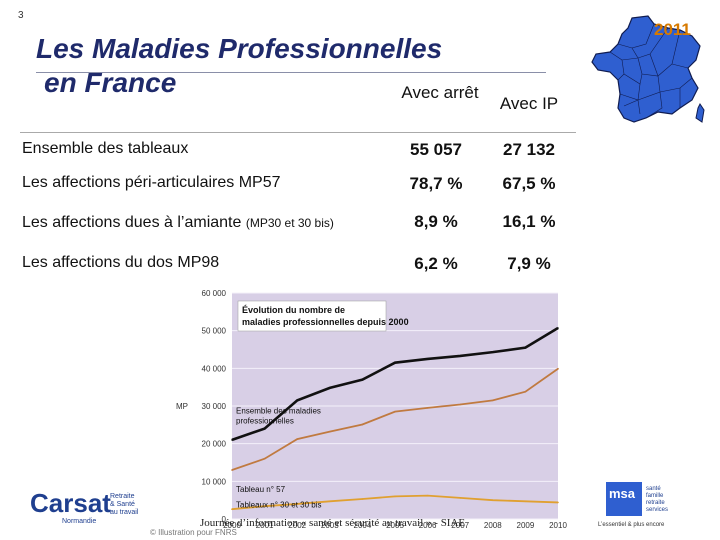 The width and height of the screenshot is (720, 540). Describe the element at coordinates (493, 525) in the screenshot. I see `chart-x-tick-label: 2008` at that location.